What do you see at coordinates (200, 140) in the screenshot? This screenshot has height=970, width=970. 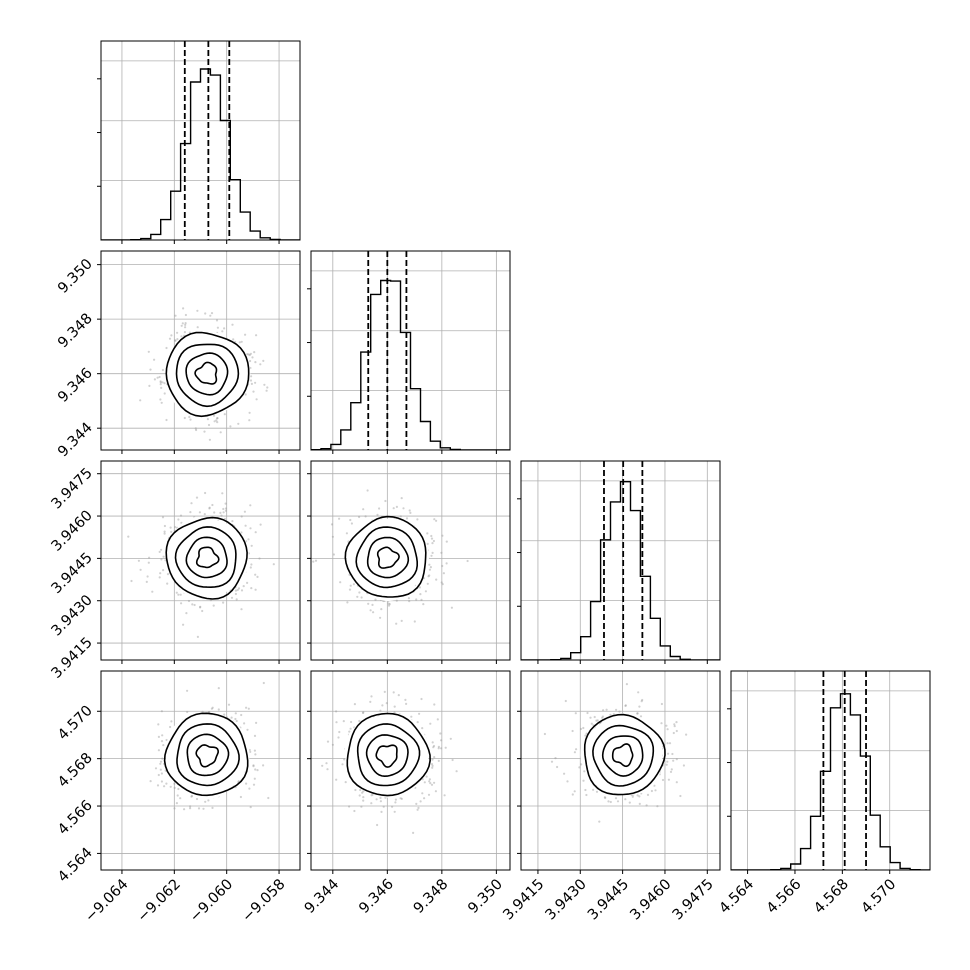 I see `panel-0-0-frame` at bounding box center [200, 140].